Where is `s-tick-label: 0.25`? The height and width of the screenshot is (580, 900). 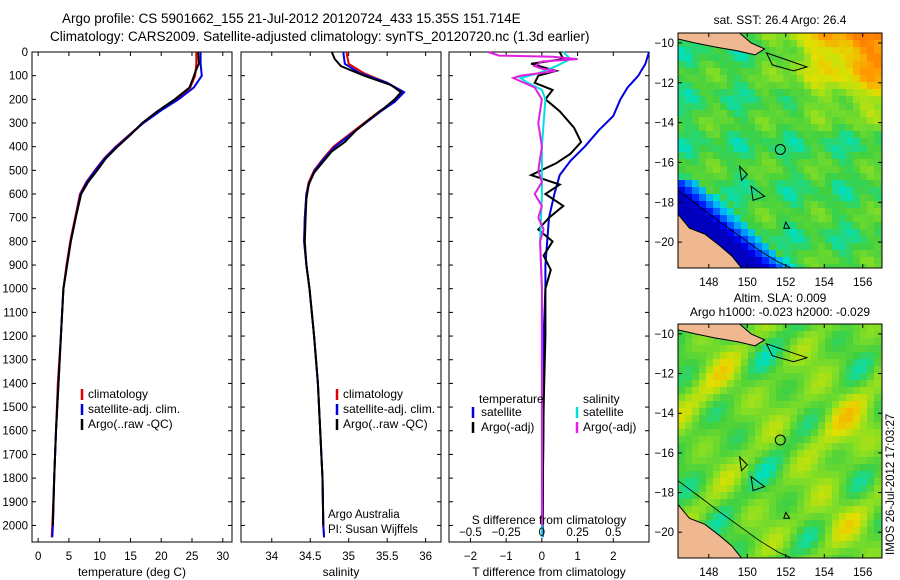 s-tick-label: 0.25 is located at coordinates (577, 533).